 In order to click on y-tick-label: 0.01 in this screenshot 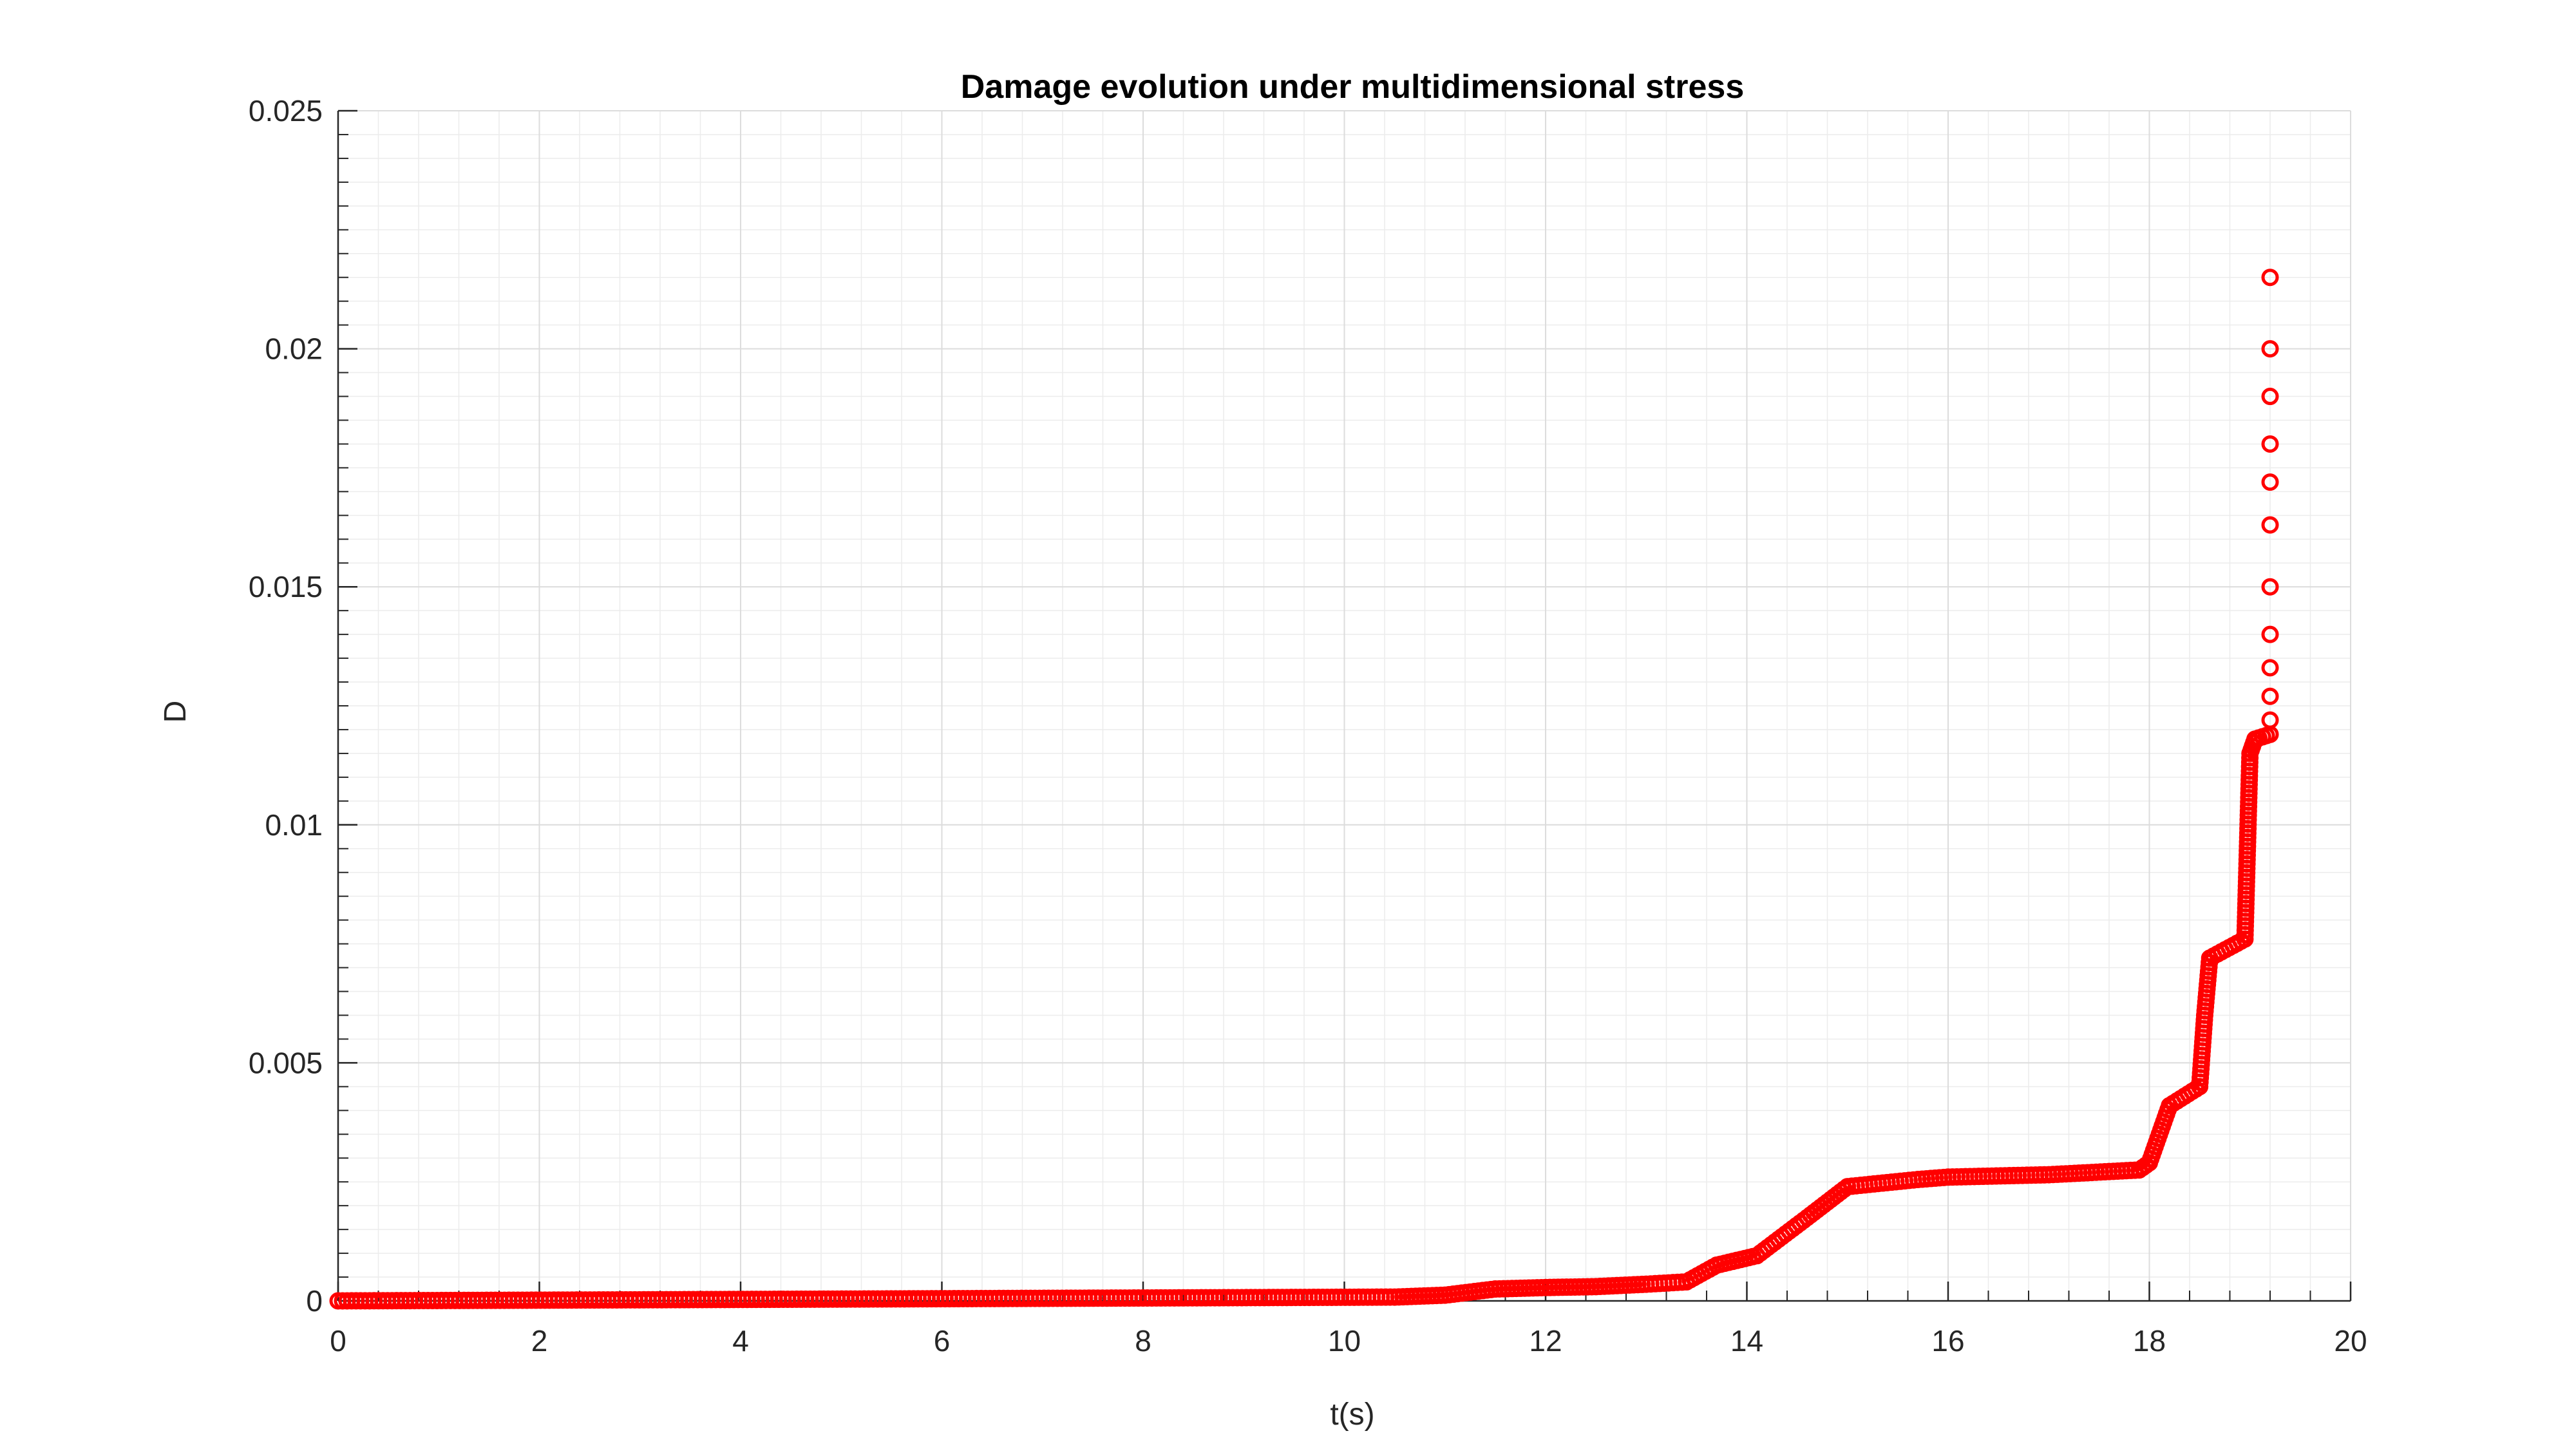, I will do `click(294, 825)`.